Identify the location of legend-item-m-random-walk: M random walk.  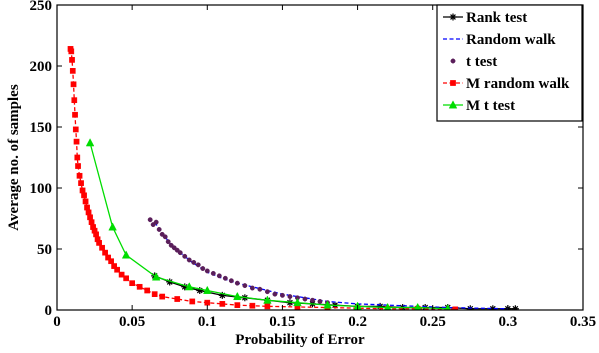
(506, 84).